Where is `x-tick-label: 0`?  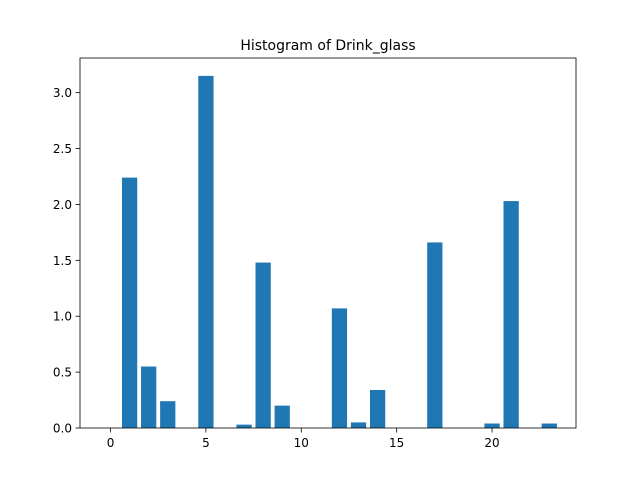
x-tick-label: 0 is located at coordinates (111, 443).